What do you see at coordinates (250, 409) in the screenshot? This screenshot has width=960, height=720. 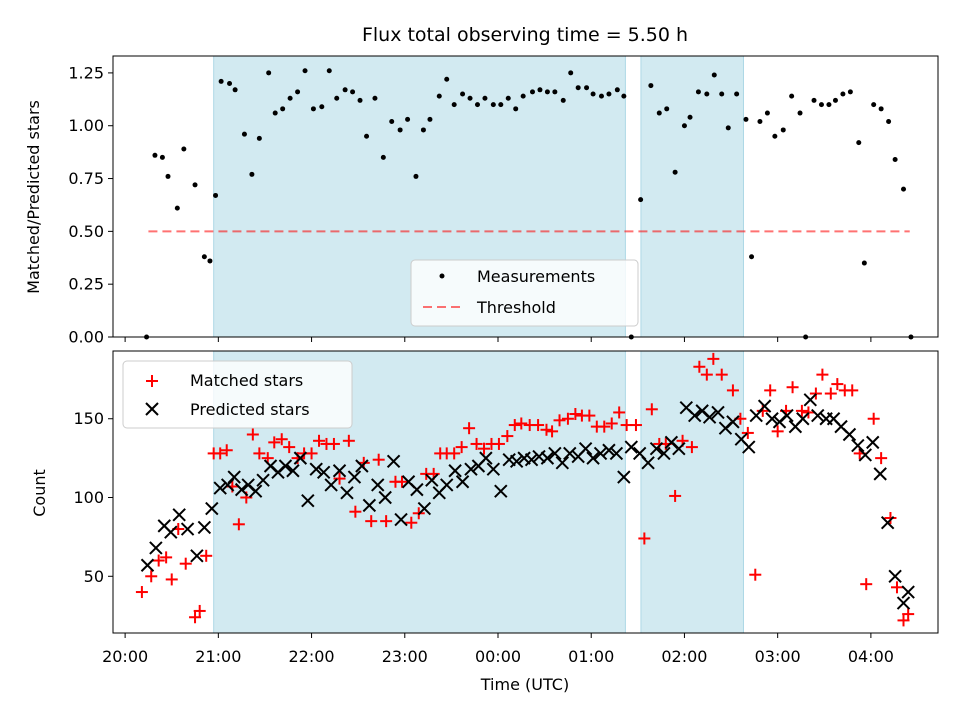 I see `legend-predicted-stars: Predicted stars` at bounding box center [250, 409].